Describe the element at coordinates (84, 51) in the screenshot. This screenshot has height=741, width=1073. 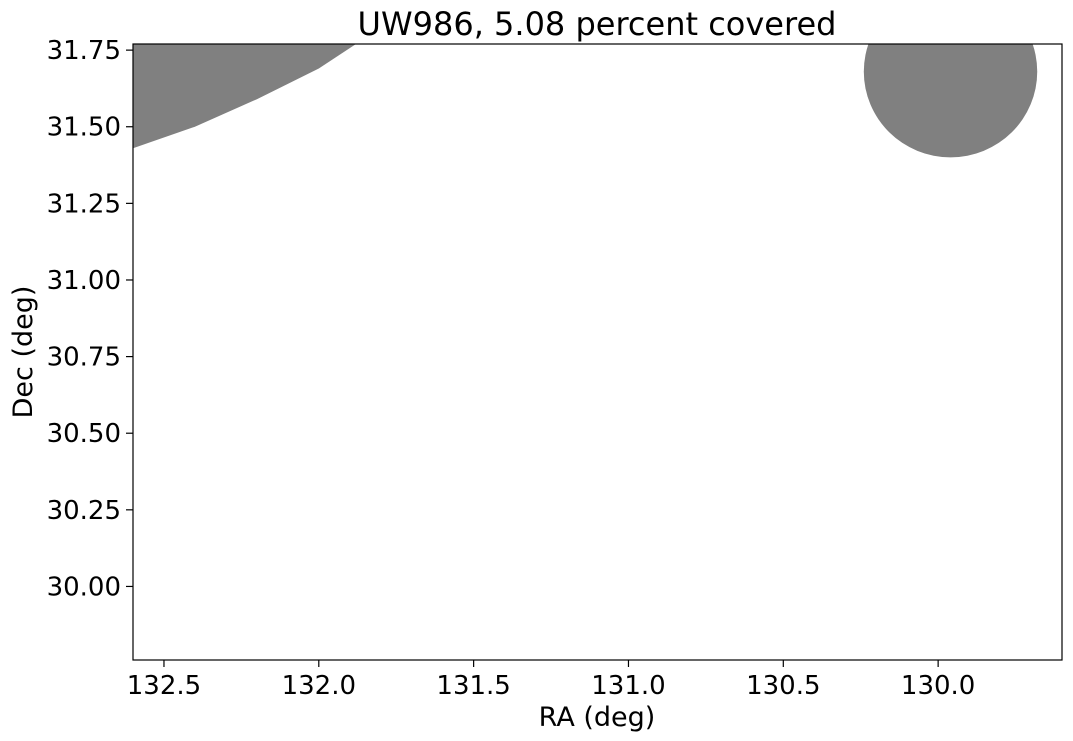
I see `y-tick-label: 31.75` at that location.